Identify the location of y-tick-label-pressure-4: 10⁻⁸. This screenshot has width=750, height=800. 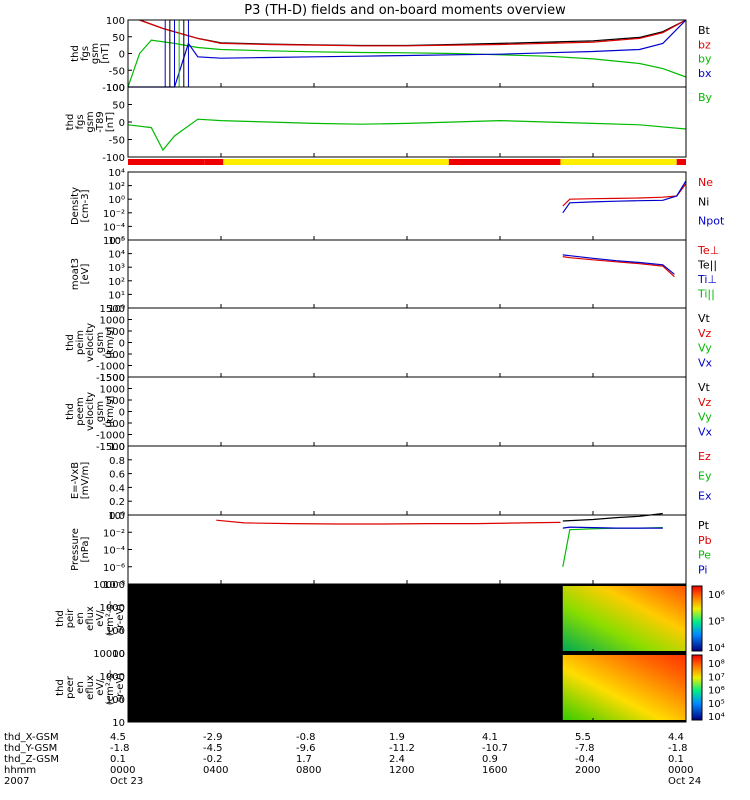
(114, 585).